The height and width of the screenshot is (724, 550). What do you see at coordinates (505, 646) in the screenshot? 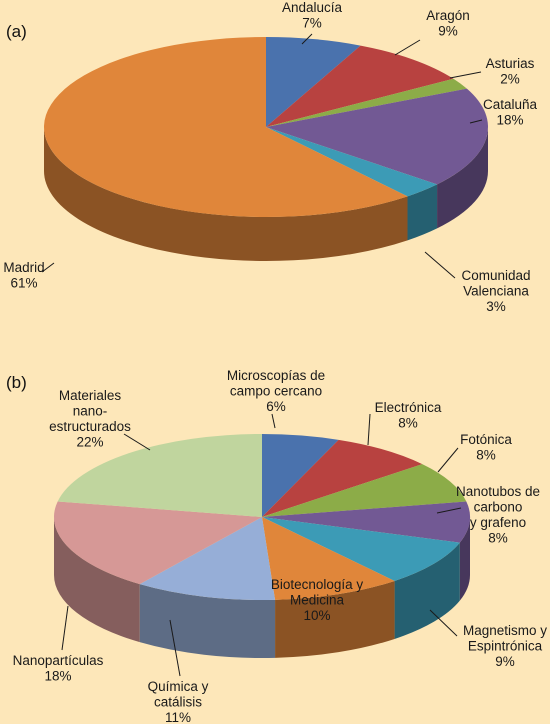
I see `slice-label-4: Magnetismo y Espintrónica 9%` at bounding box center [505, 646].